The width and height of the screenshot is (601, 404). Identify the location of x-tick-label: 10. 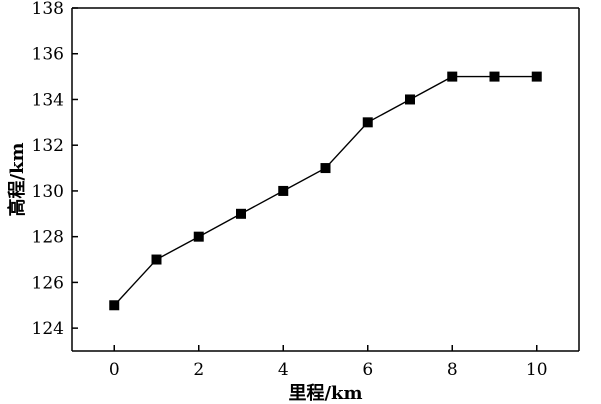
(537, 370).